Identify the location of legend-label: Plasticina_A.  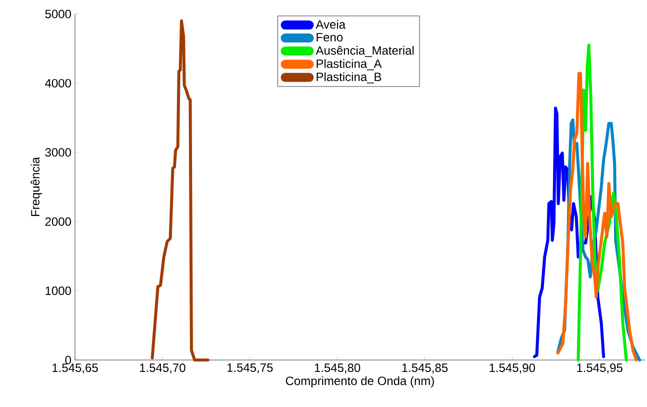
(349, 64).